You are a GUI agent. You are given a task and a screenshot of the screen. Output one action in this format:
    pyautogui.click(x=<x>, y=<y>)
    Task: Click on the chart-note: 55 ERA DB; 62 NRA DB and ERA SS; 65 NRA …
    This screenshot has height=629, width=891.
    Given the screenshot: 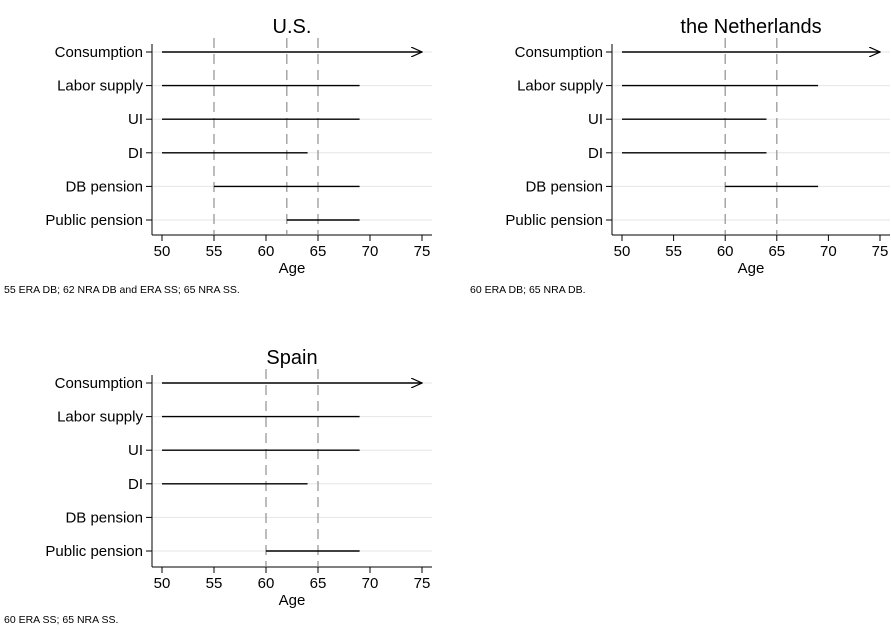 What is the action you would take?
    pyautogui.click(x=122, y=290)
    